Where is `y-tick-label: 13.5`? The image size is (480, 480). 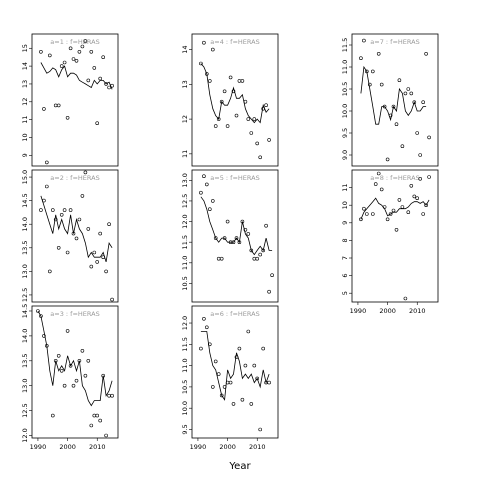
y-tick-label: 13.5 is located at coordinates (25, 248).